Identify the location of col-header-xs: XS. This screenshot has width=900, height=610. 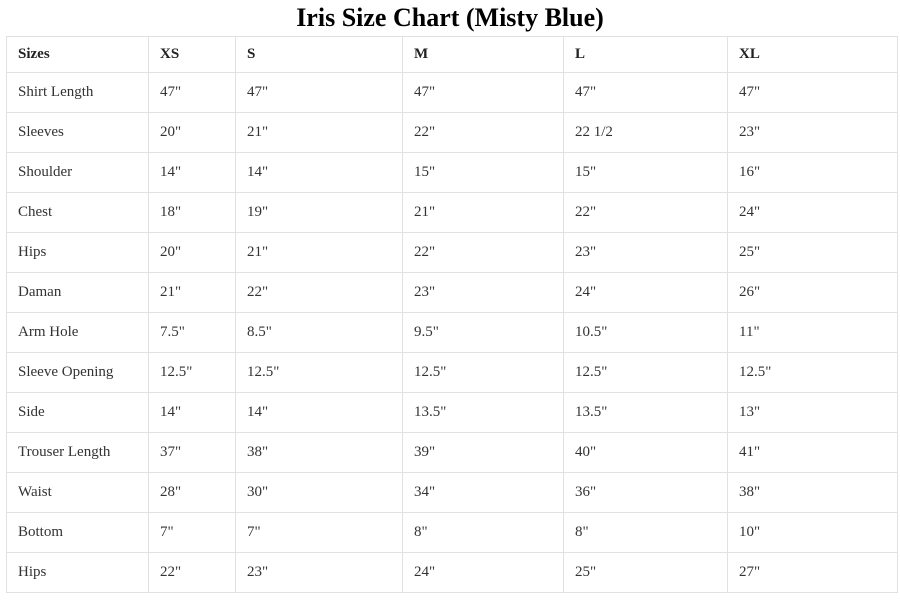
(192, 54).